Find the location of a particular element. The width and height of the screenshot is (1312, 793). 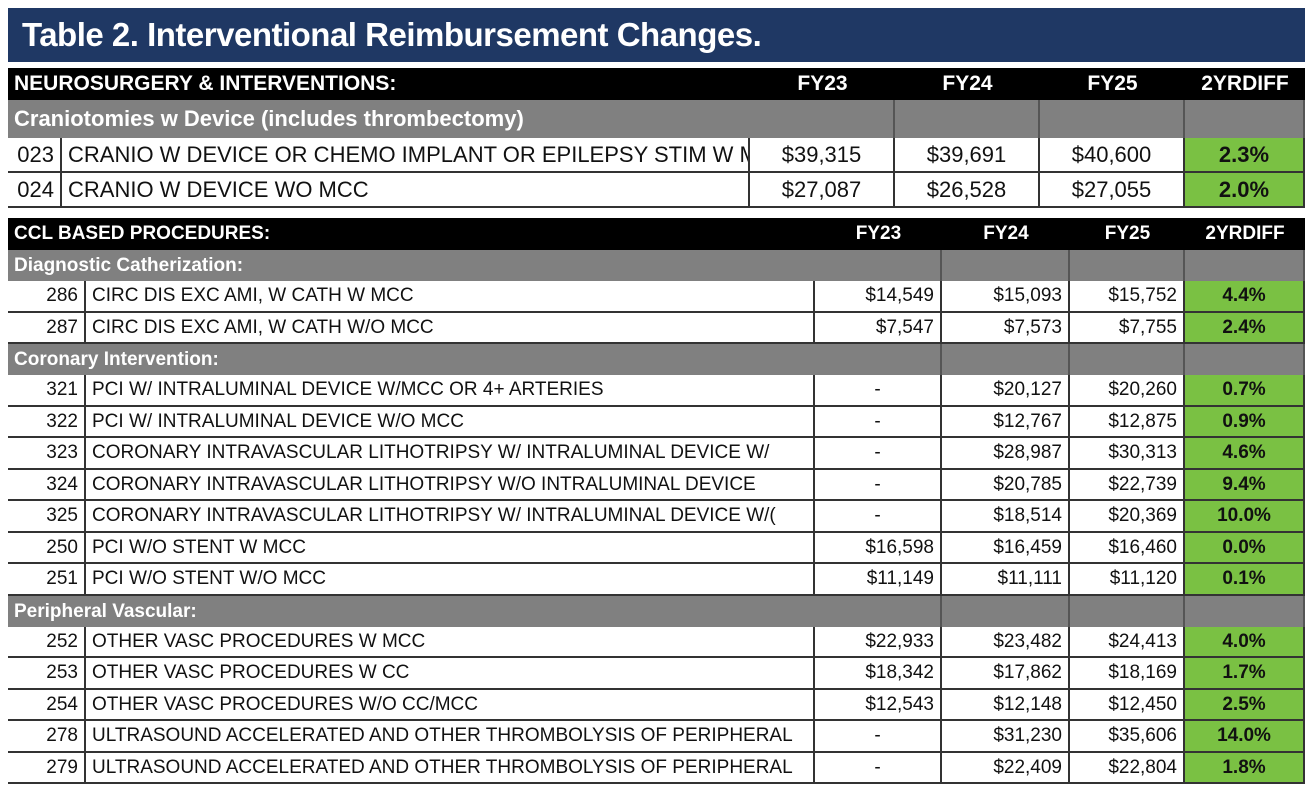

value-fy23: $22,933 is located at coordinates (878, 641).